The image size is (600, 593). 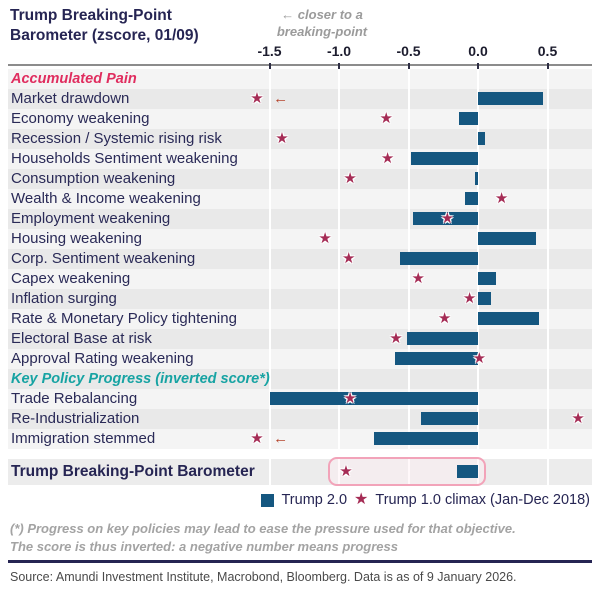 What do you see at coordinates (103, 258) in the screenshot?
I see `row-label: Corp. Sentiment weakening` at bounding box center [103, 258].